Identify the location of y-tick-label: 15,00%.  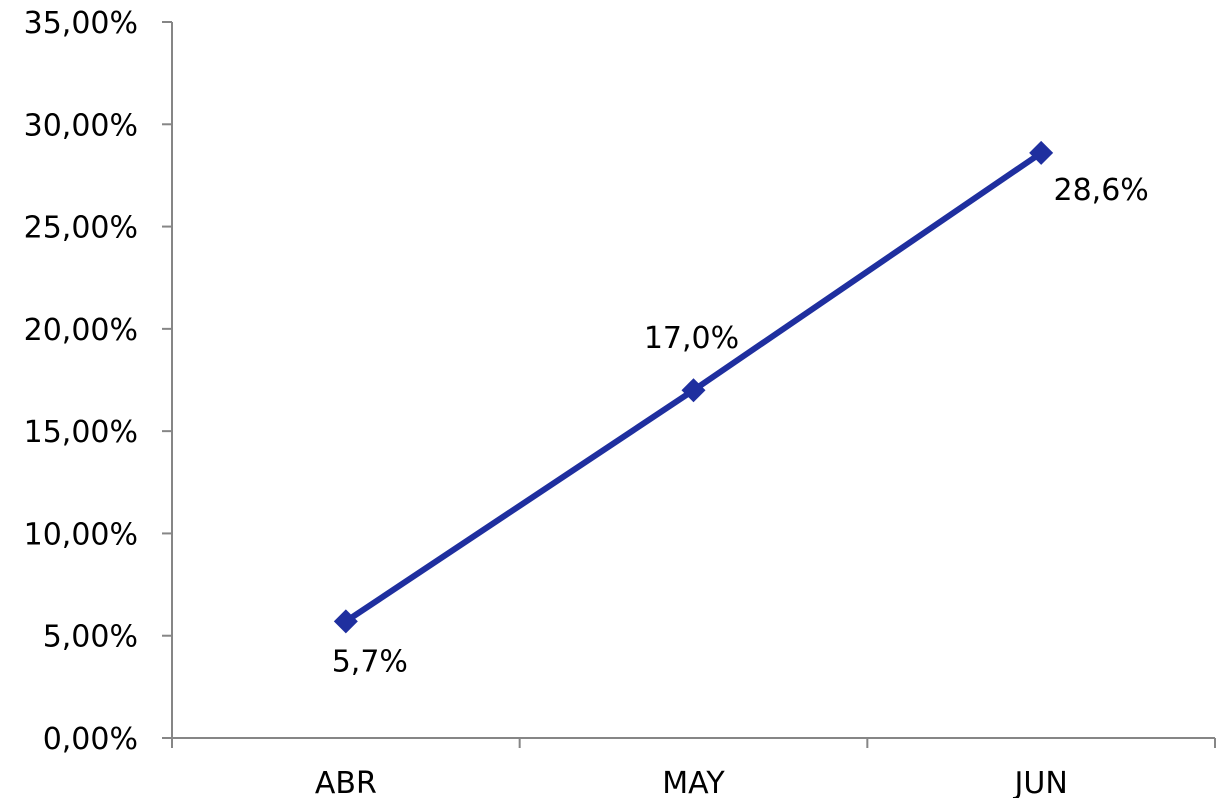
(81, 432).